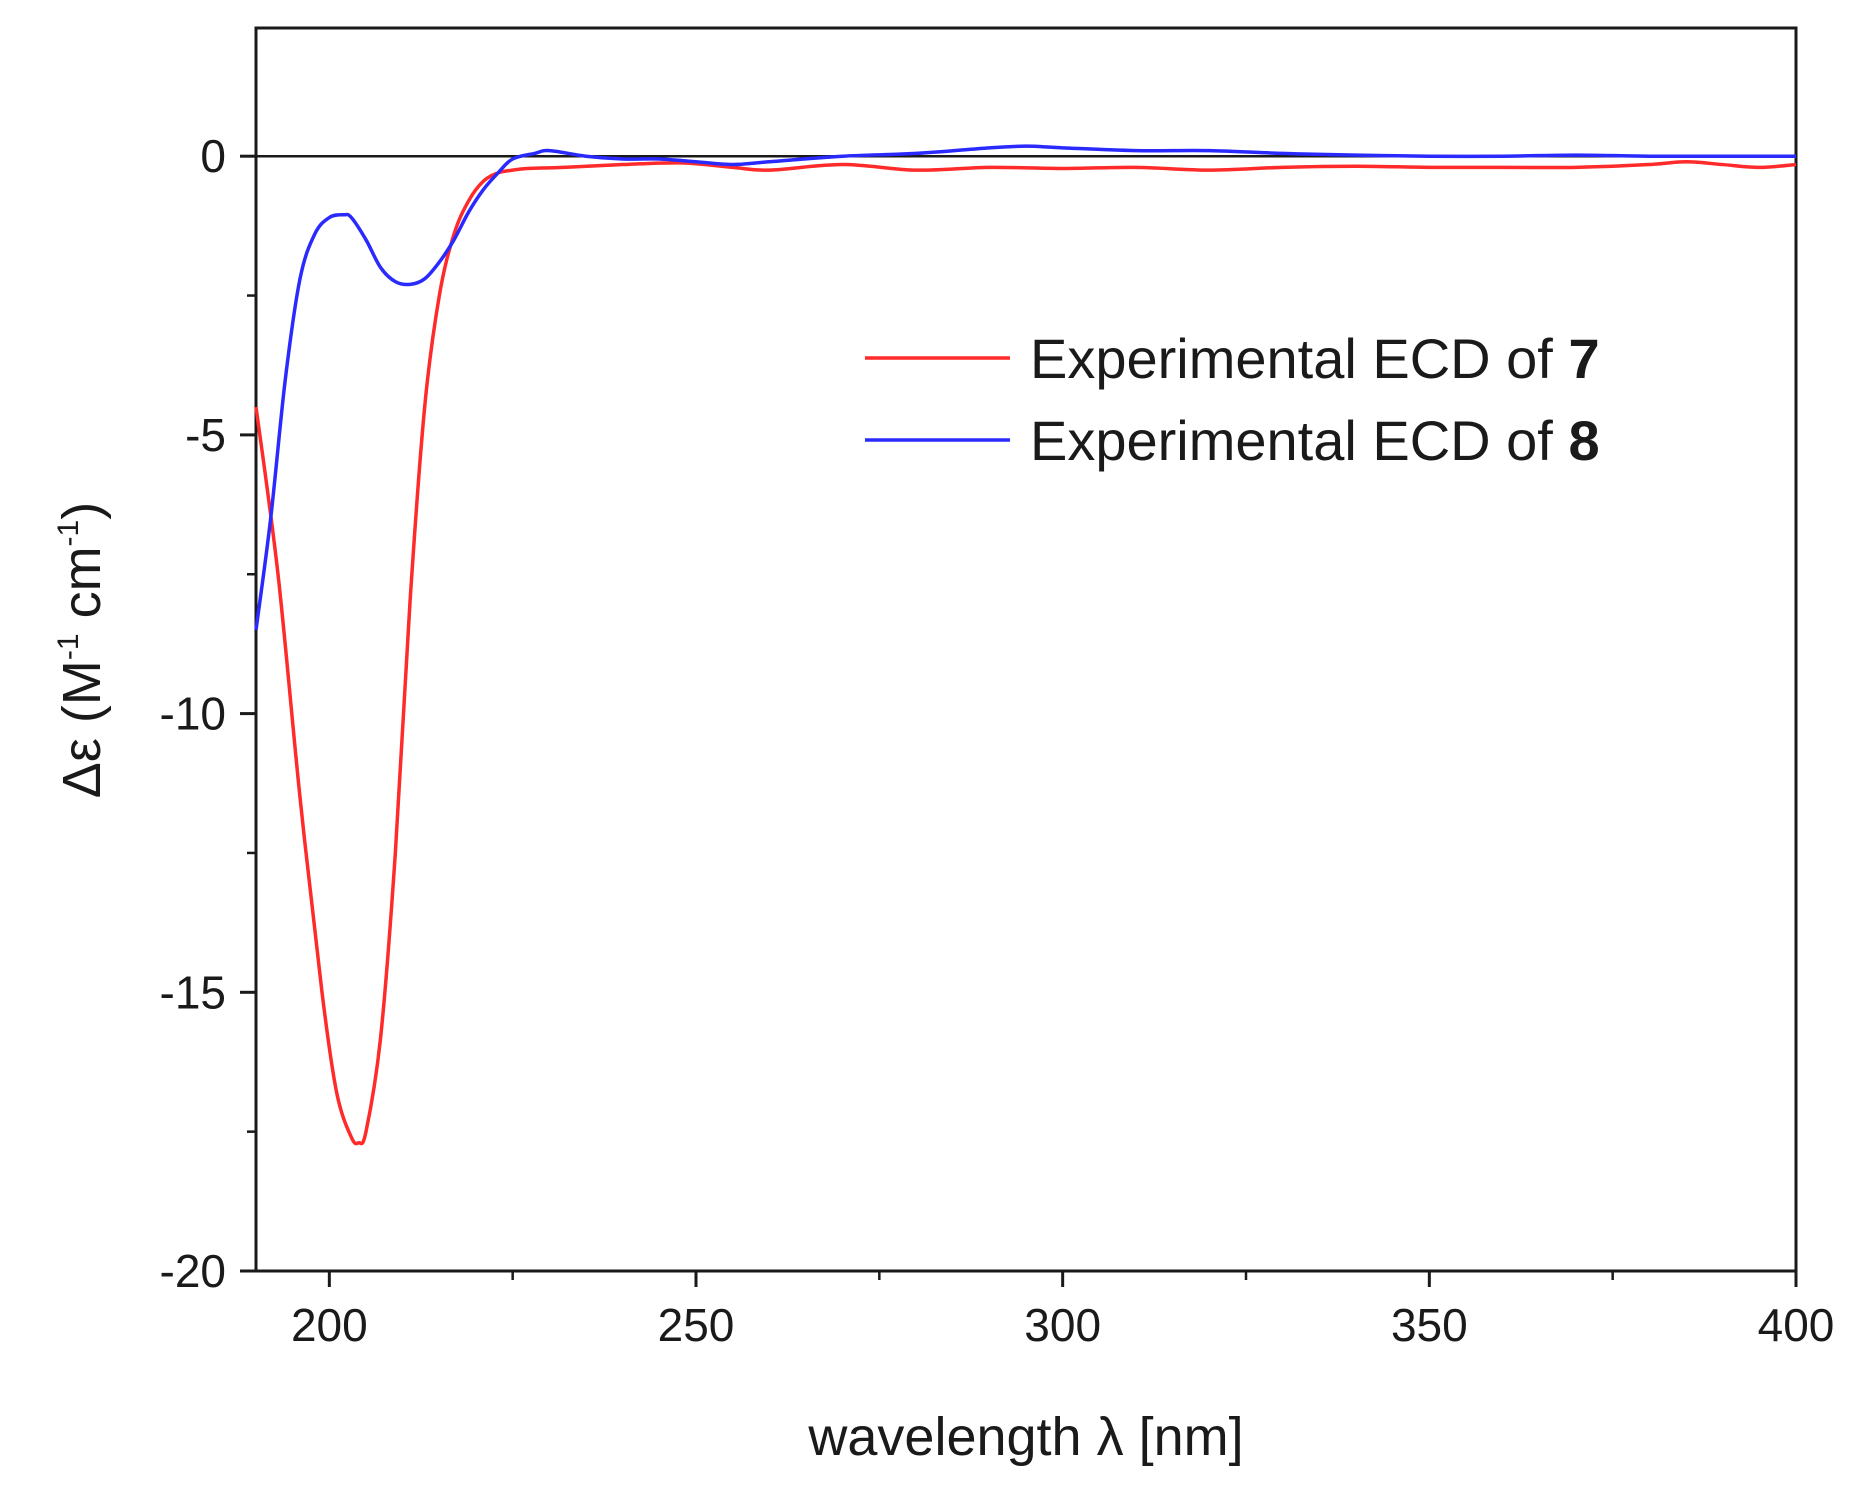  I want to click on y-axis-label-middle: cm, so click(82, 589).